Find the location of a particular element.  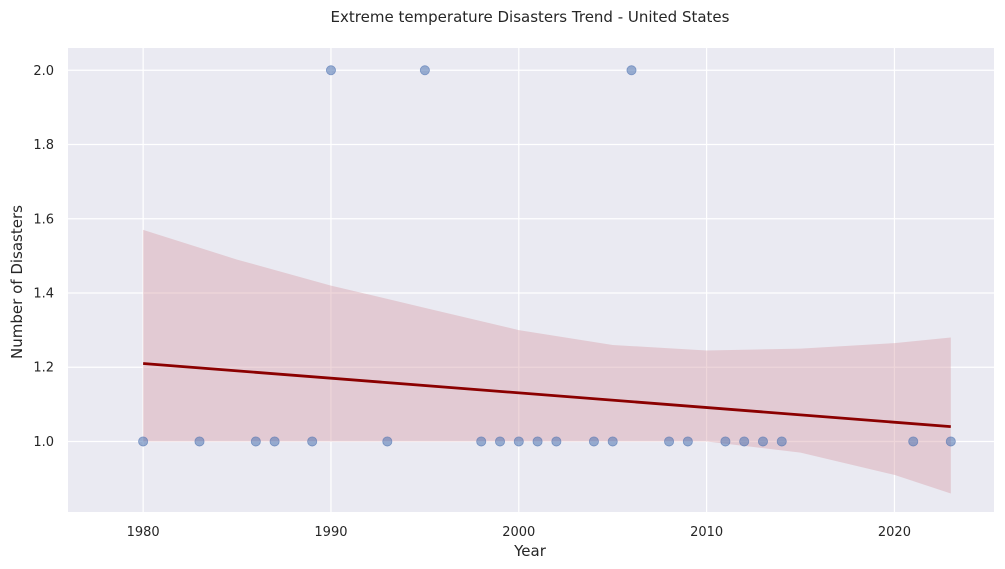

y-tick-label: 1.8 is located at coordinates (43, 145).